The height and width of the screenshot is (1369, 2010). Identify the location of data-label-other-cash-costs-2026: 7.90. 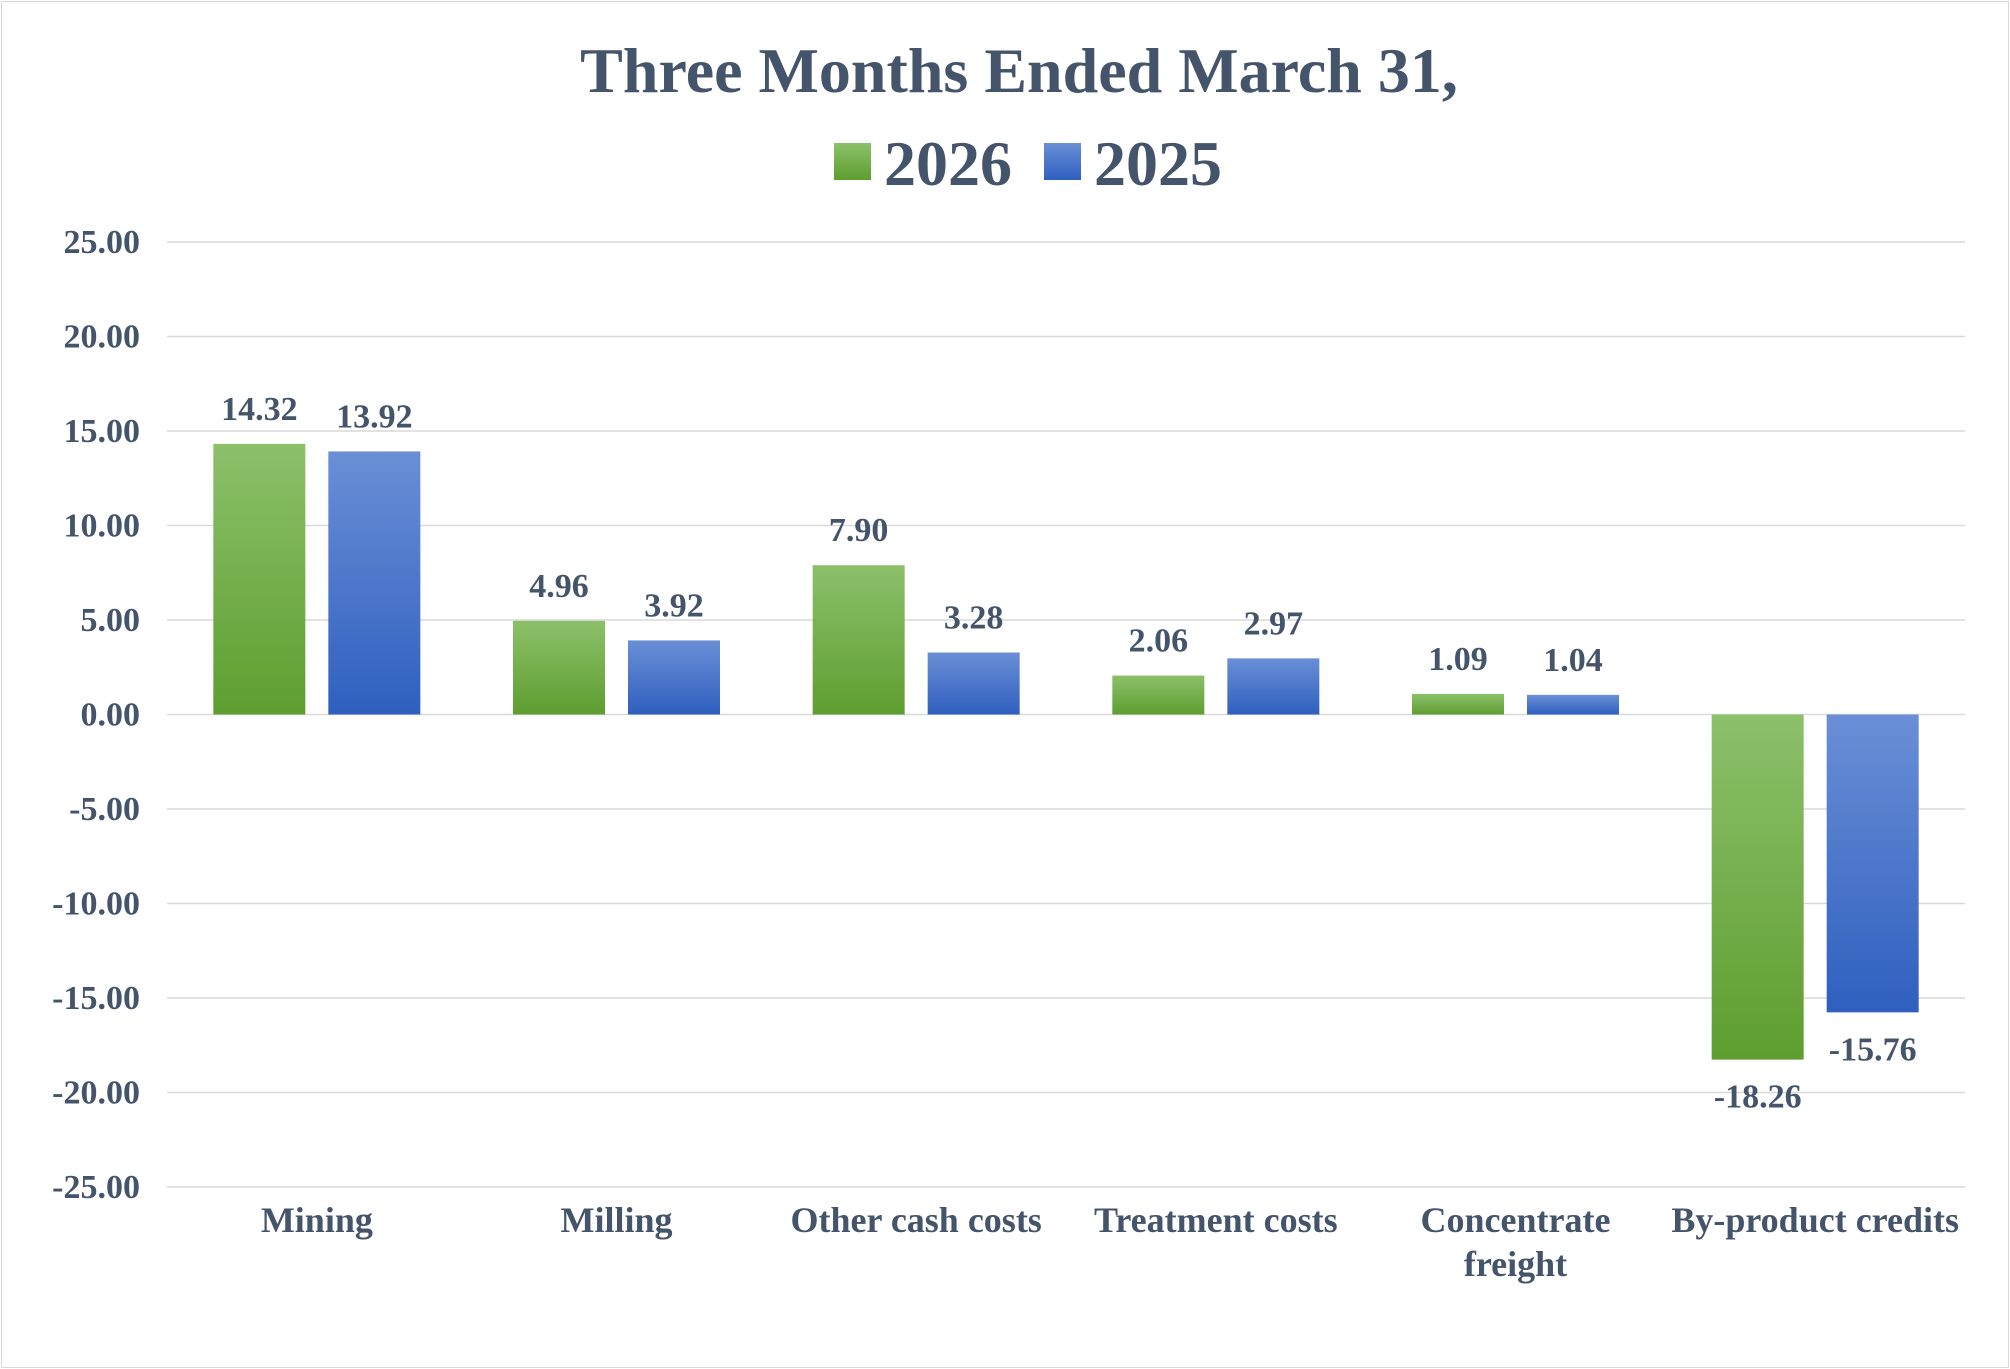
(859, 530).